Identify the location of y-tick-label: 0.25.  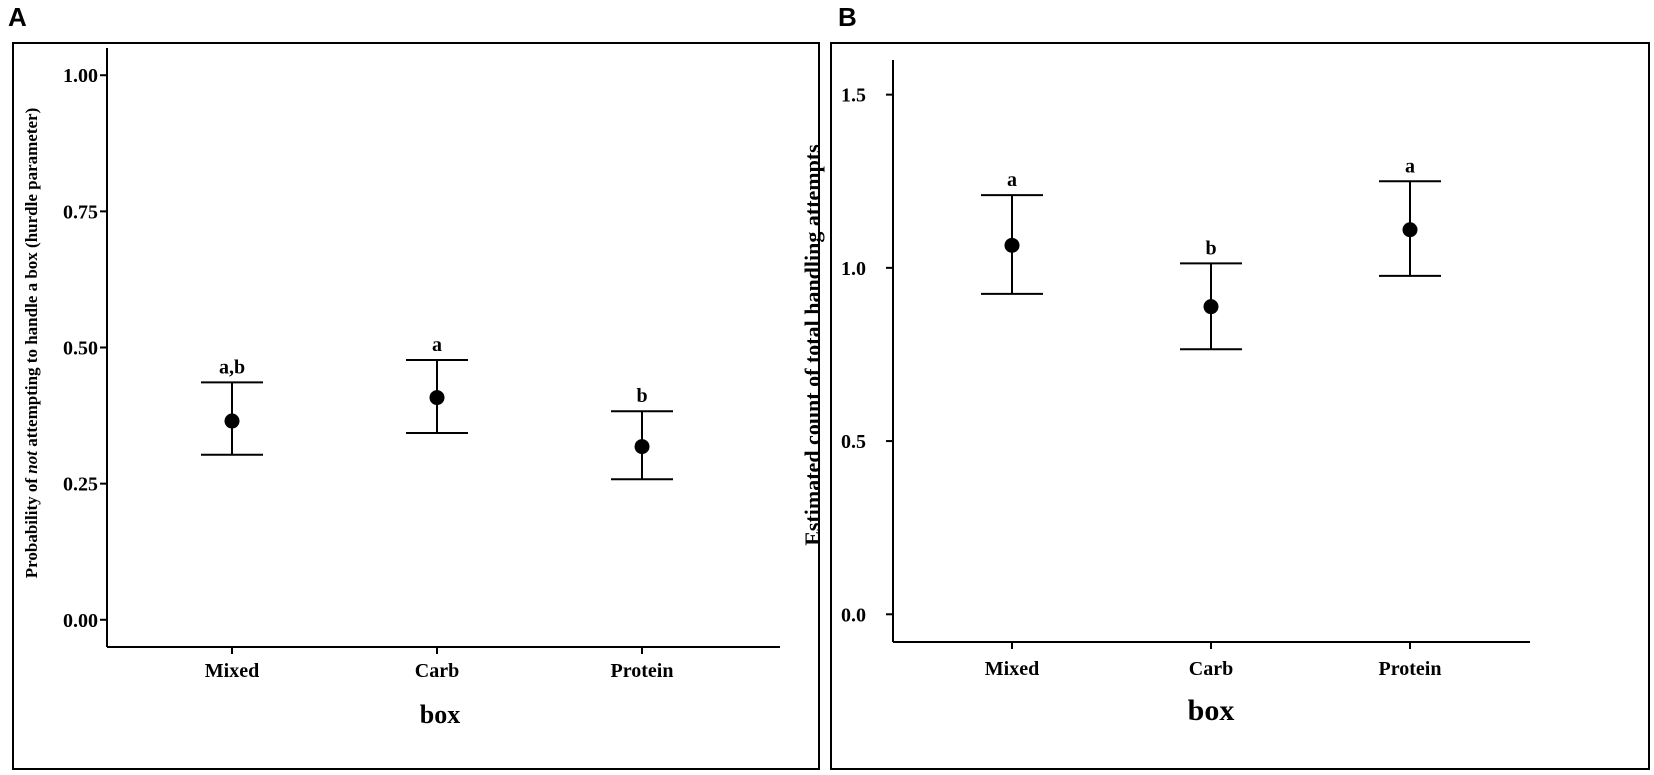
(80, 485).